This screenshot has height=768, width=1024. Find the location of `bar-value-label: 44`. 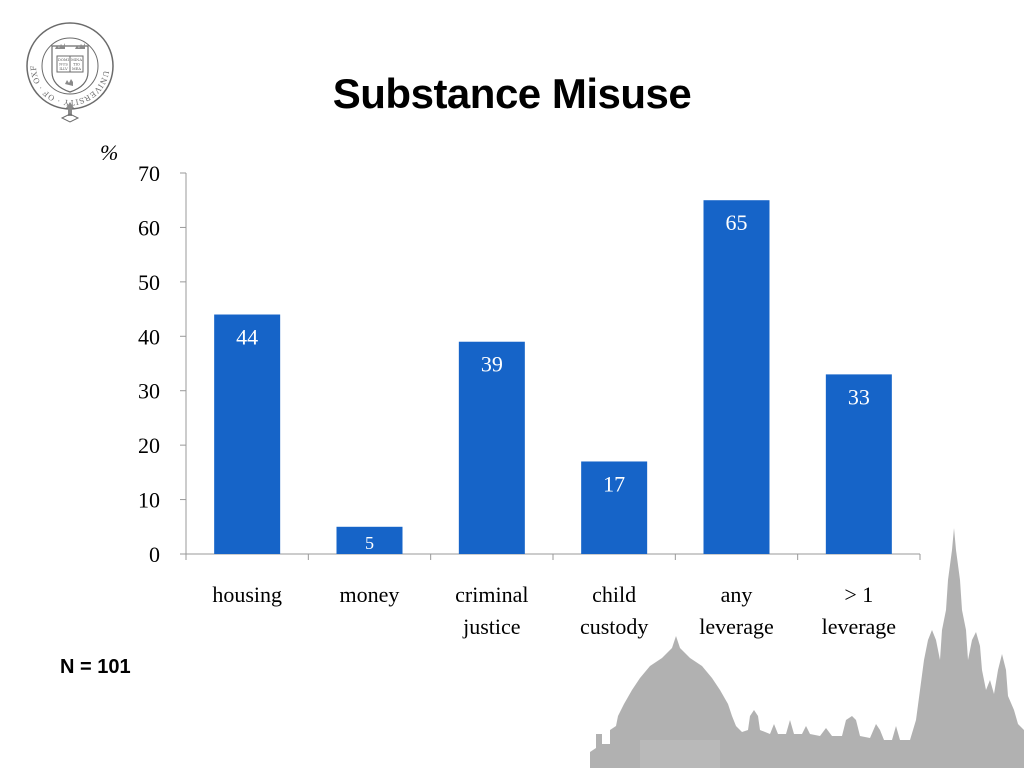

bar-value-label: 44 is located at coordinates (247, 337).